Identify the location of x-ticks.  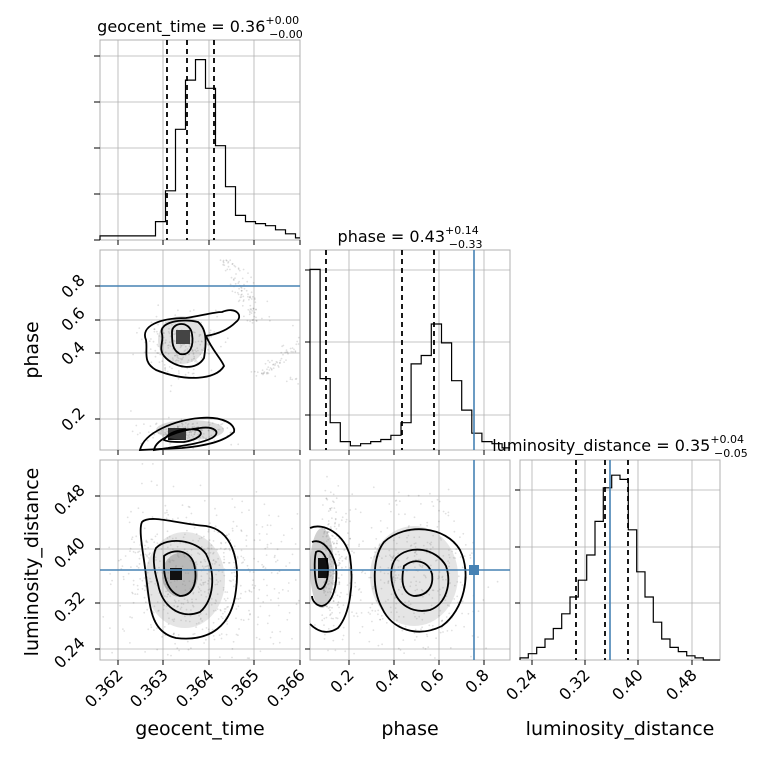
(209, 242).